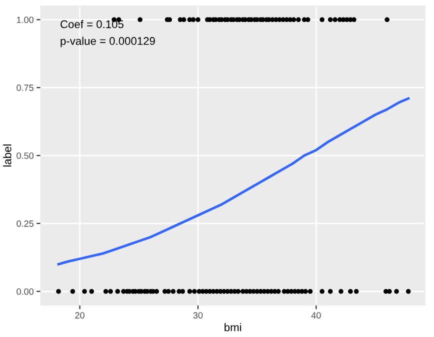 The image size is (434, 337). Describe the element at coordinates (25, 20) in the screenshot. I see `y-tick-label: 1.00` at that location.